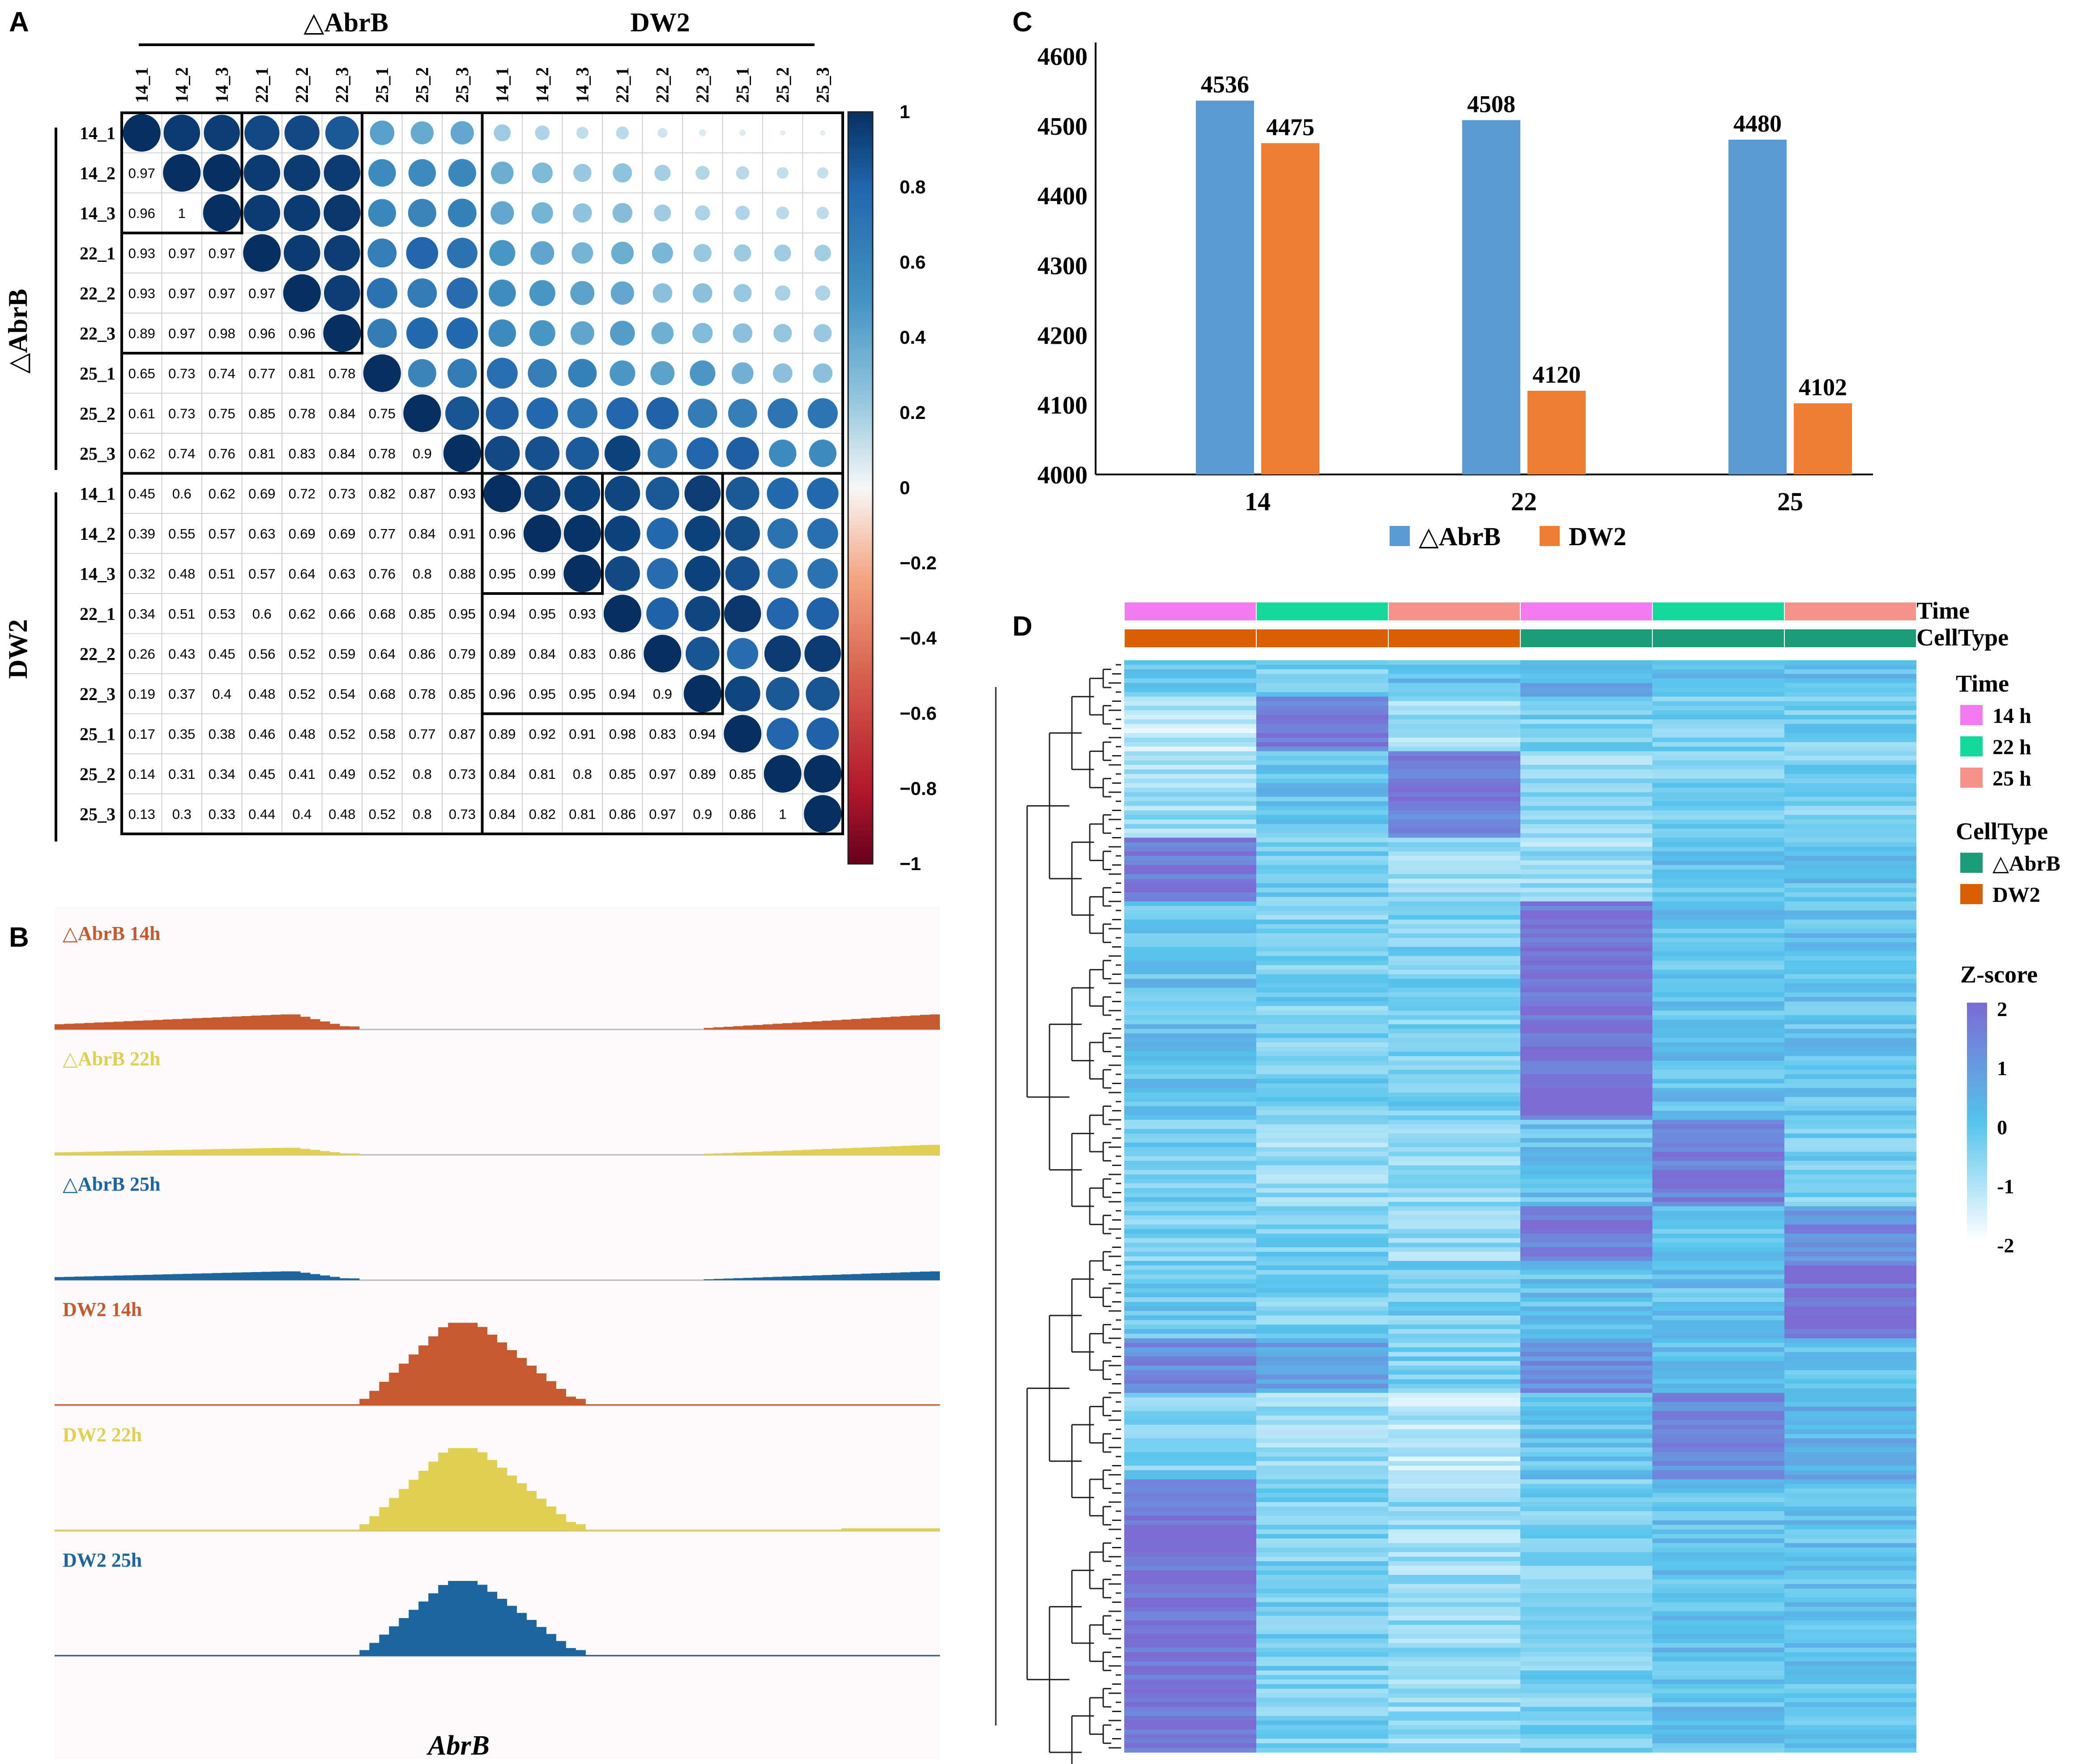 The height and width of the screenshot is (1764, 2082). I want to click on correlation-value: 0.51, so click(222, 573).